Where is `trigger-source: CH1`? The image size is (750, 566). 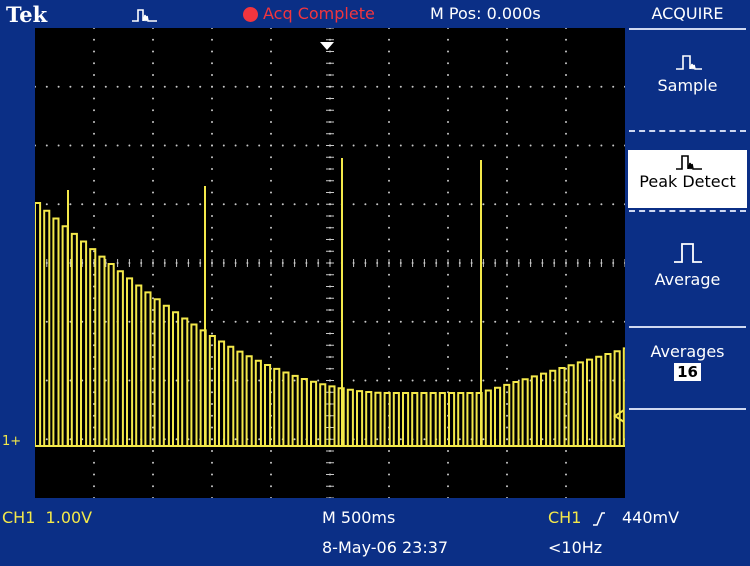 trigger-source: CH1 is located at coordinates (565, 517).